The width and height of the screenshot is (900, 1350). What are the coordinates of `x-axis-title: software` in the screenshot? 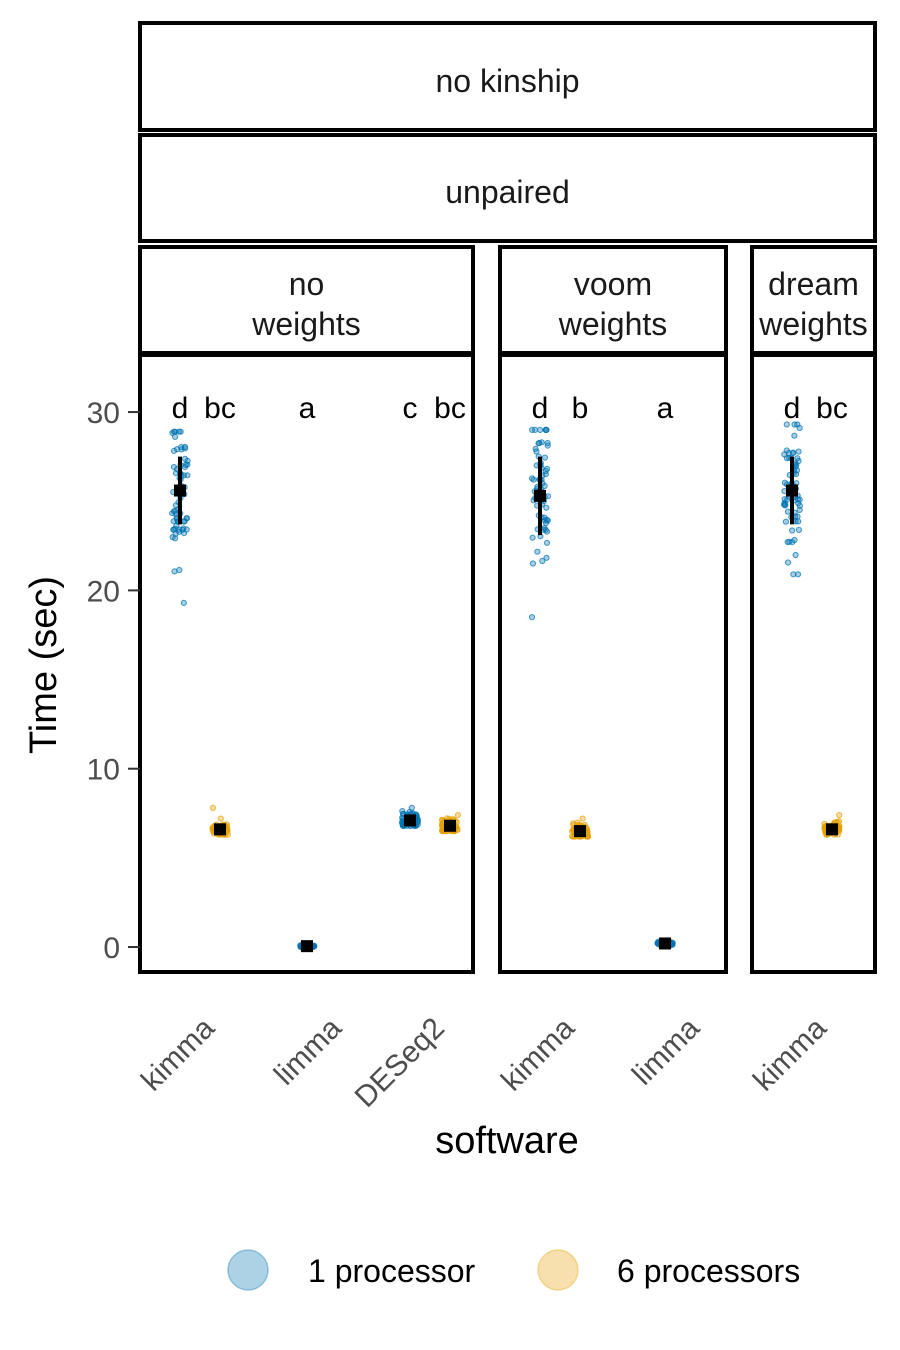 It's located at (507, 1141).